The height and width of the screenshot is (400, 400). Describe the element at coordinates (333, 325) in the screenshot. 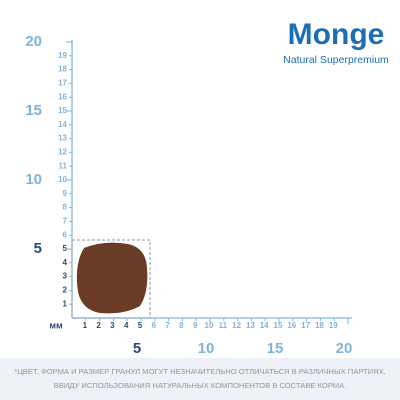

I see `x-tick-label: 19` at that location.